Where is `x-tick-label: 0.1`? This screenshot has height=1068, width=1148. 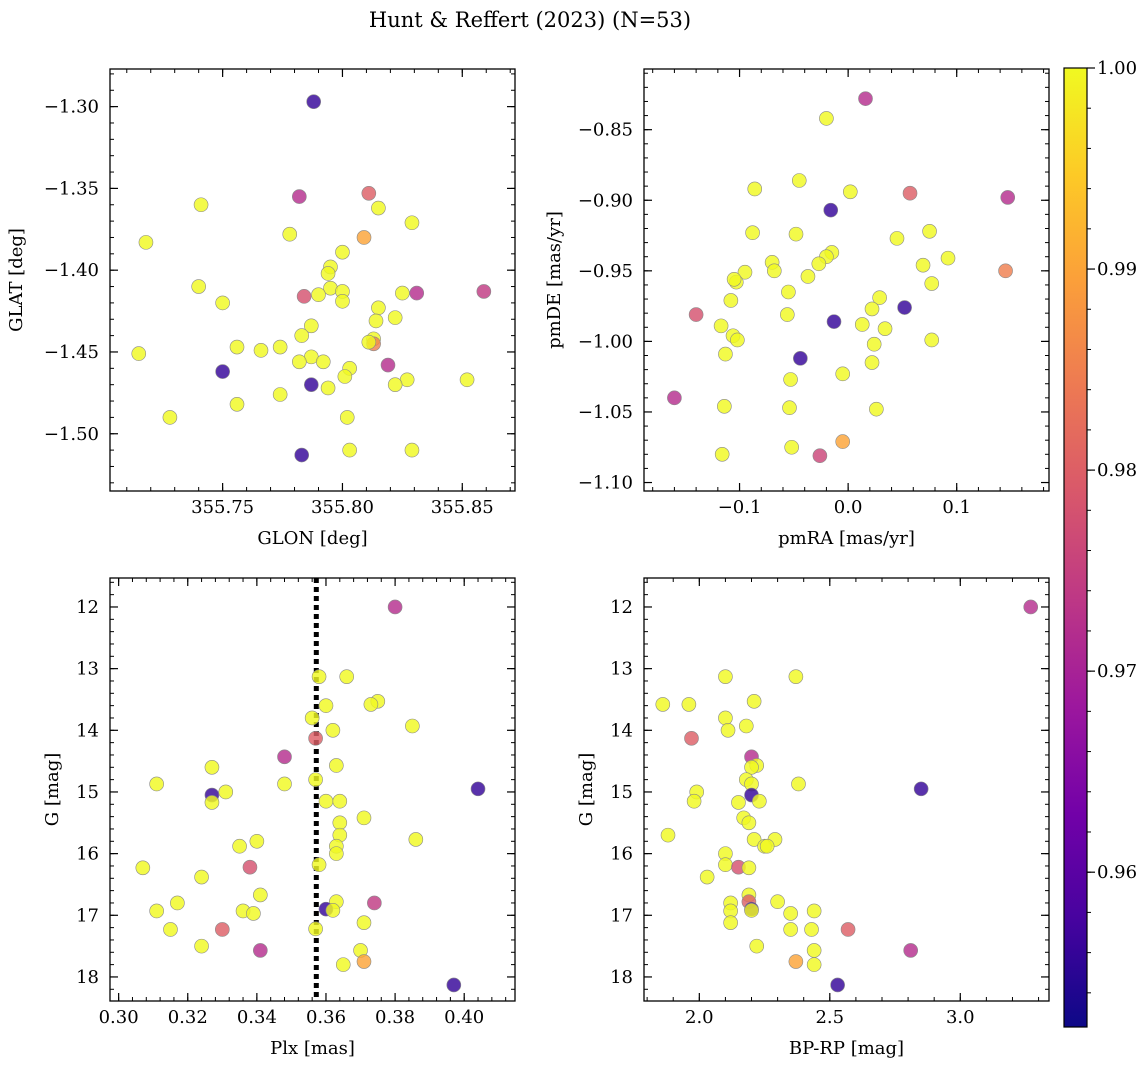
x-tick-label: 0.1 is located at coordinates (956, 507).